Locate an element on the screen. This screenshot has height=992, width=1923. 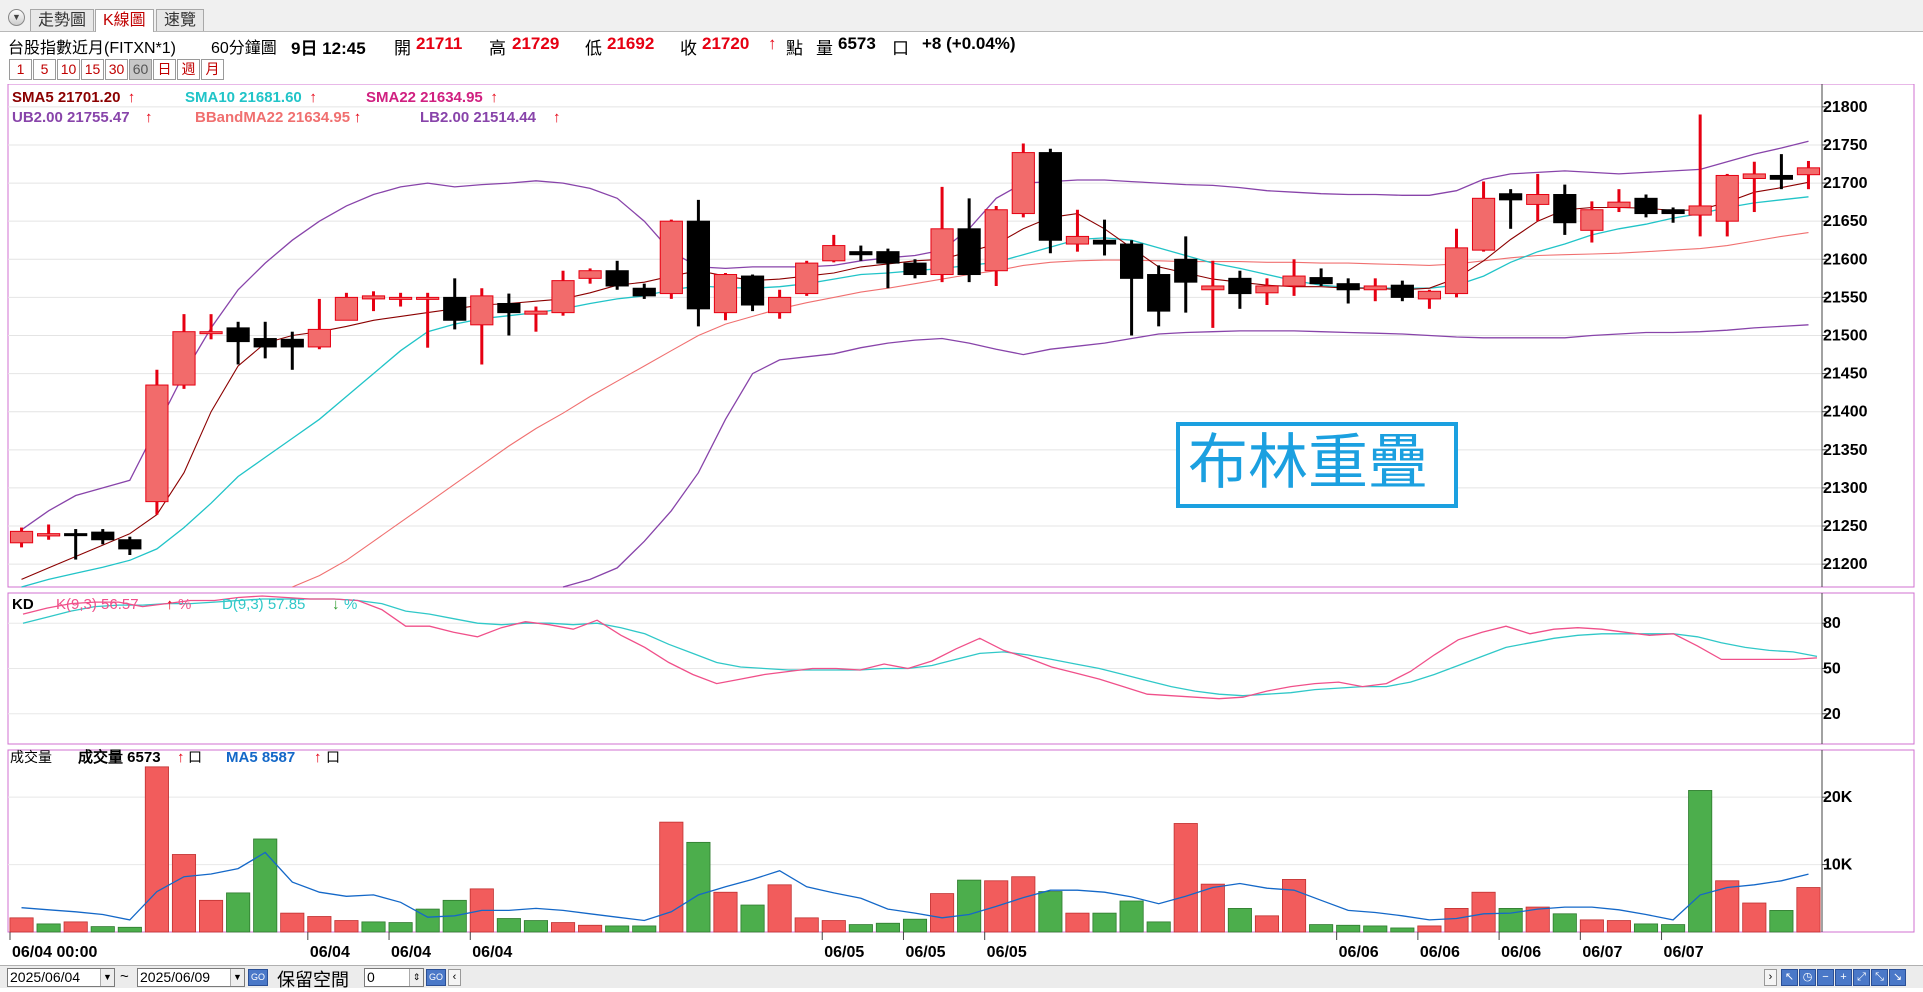
volume-pane-label: 成交量 is located at coordinates (31, 757).